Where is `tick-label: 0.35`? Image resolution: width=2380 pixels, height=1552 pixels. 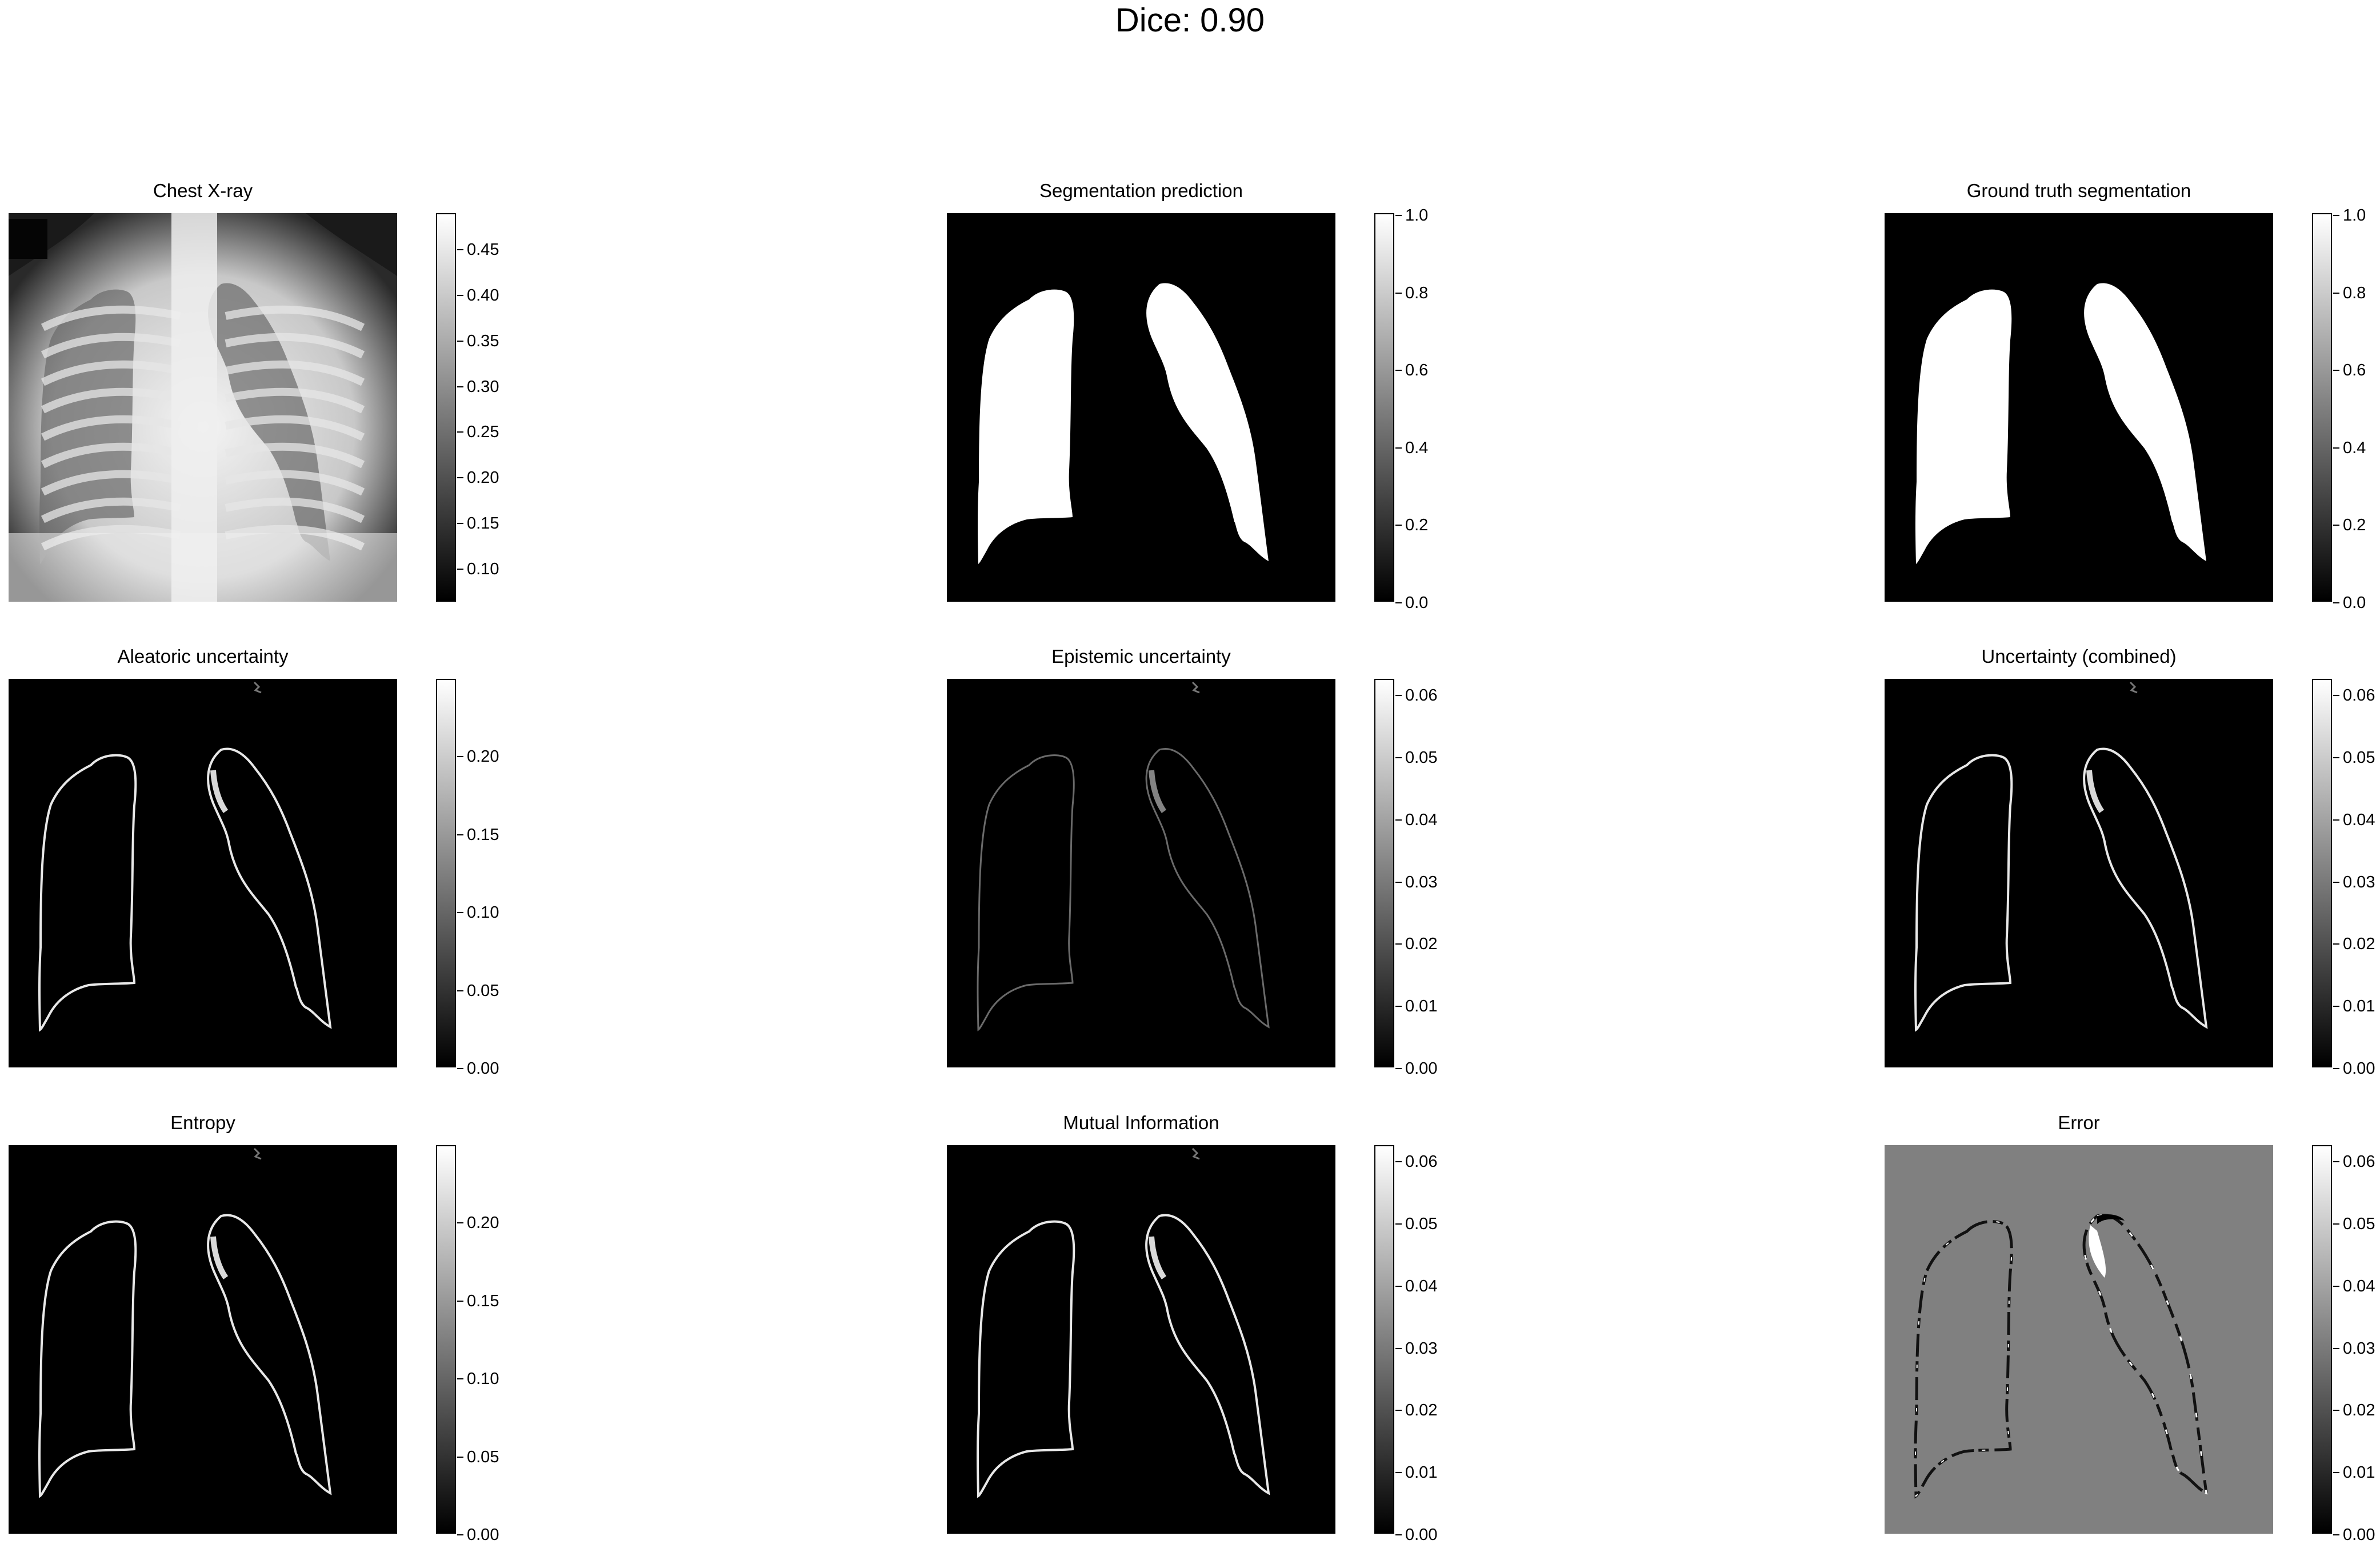 tick-label: 0.35 is located at coordinates (483, 340).